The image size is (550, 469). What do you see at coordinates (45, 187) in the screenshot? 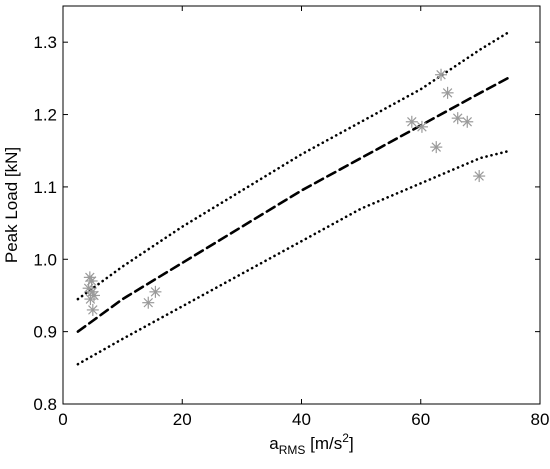
I see `y-tick-label: 1.1` at bounding box center [45, 187].